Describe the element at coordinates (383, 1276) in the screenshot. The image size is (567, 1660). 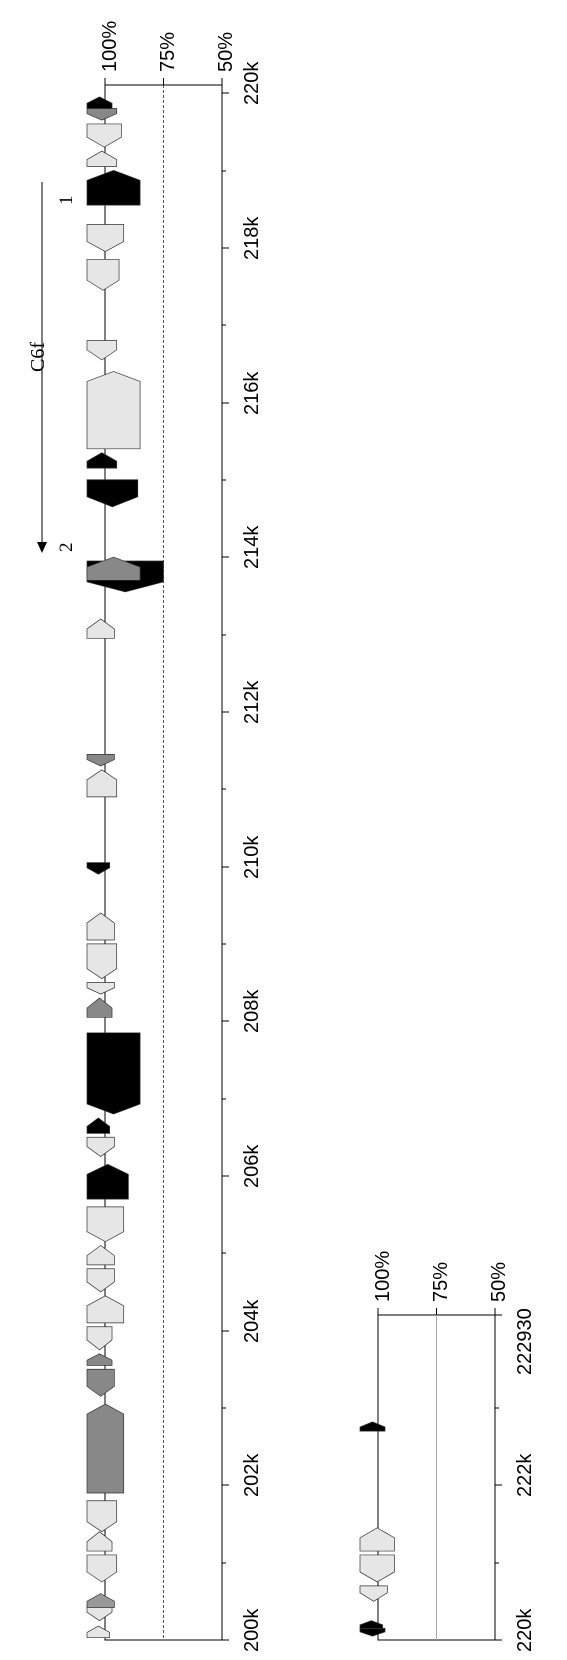
I see `inset-percent-label-100: 100%` at that location.